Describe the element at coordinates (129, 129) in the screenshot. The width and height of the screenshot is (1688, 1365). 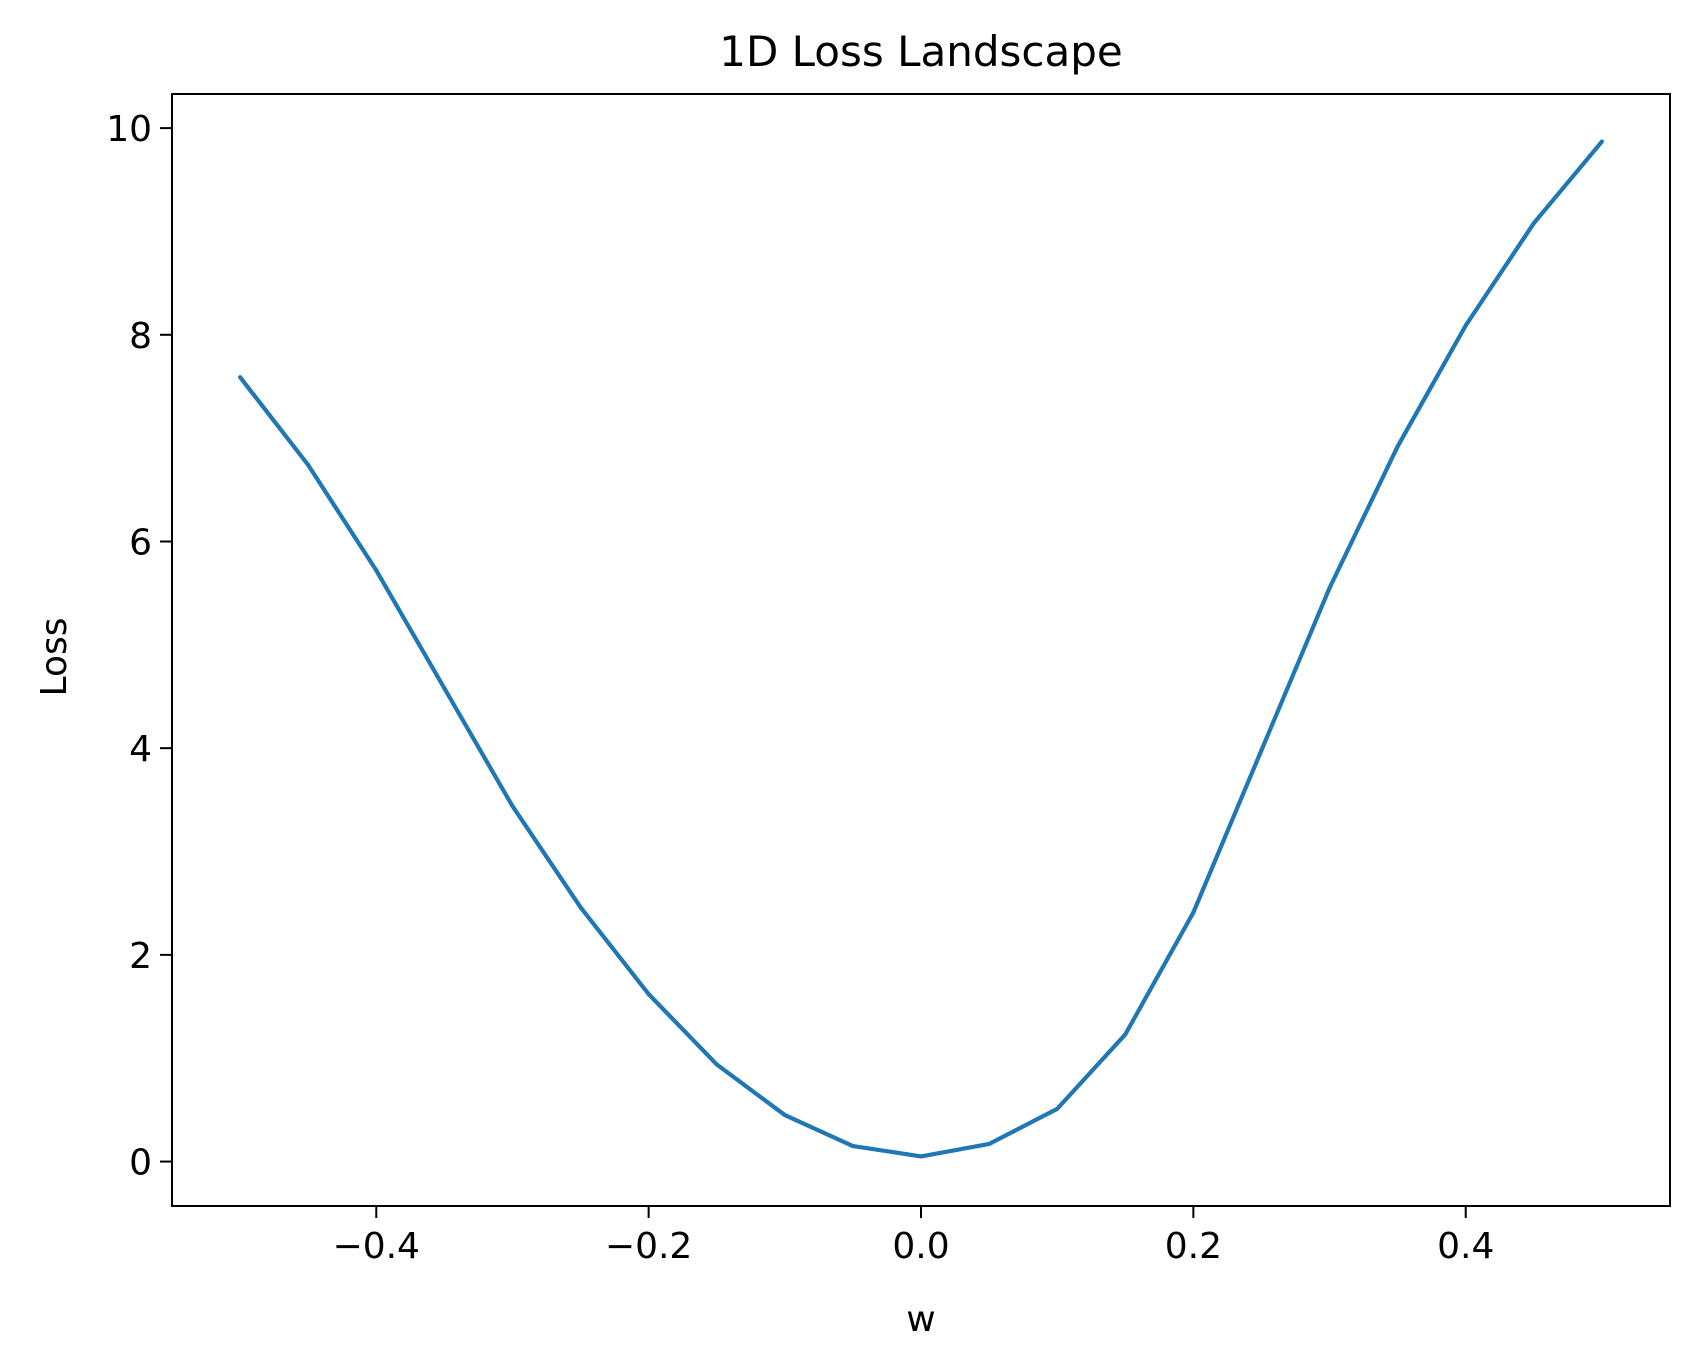
I see `y-tick-label: 10` at that location.